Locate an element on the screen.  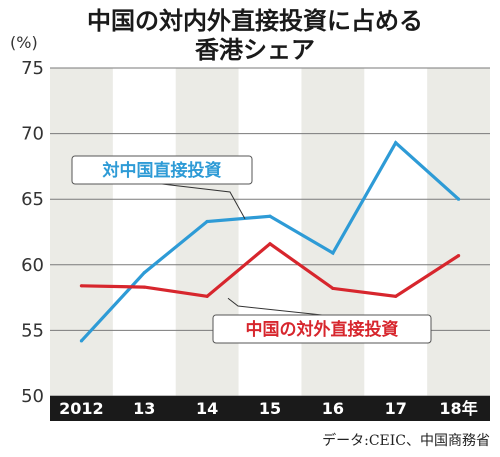
x-tick-label: 16 is located at coordinates (333, 408).